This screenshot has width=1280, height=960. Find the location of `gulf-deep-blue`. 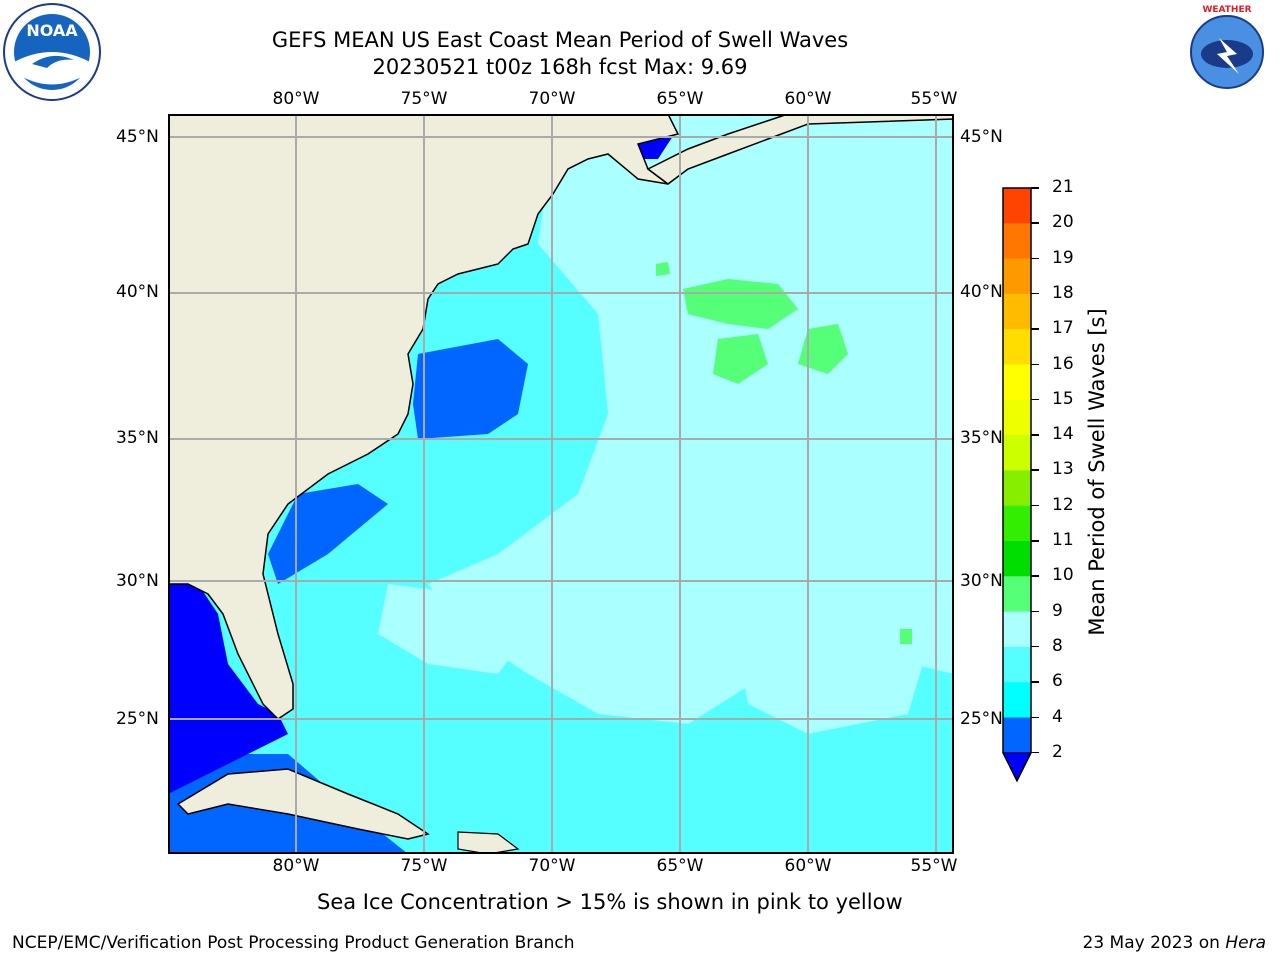

gulf-deep-blue is located at coordinates (228, 689).